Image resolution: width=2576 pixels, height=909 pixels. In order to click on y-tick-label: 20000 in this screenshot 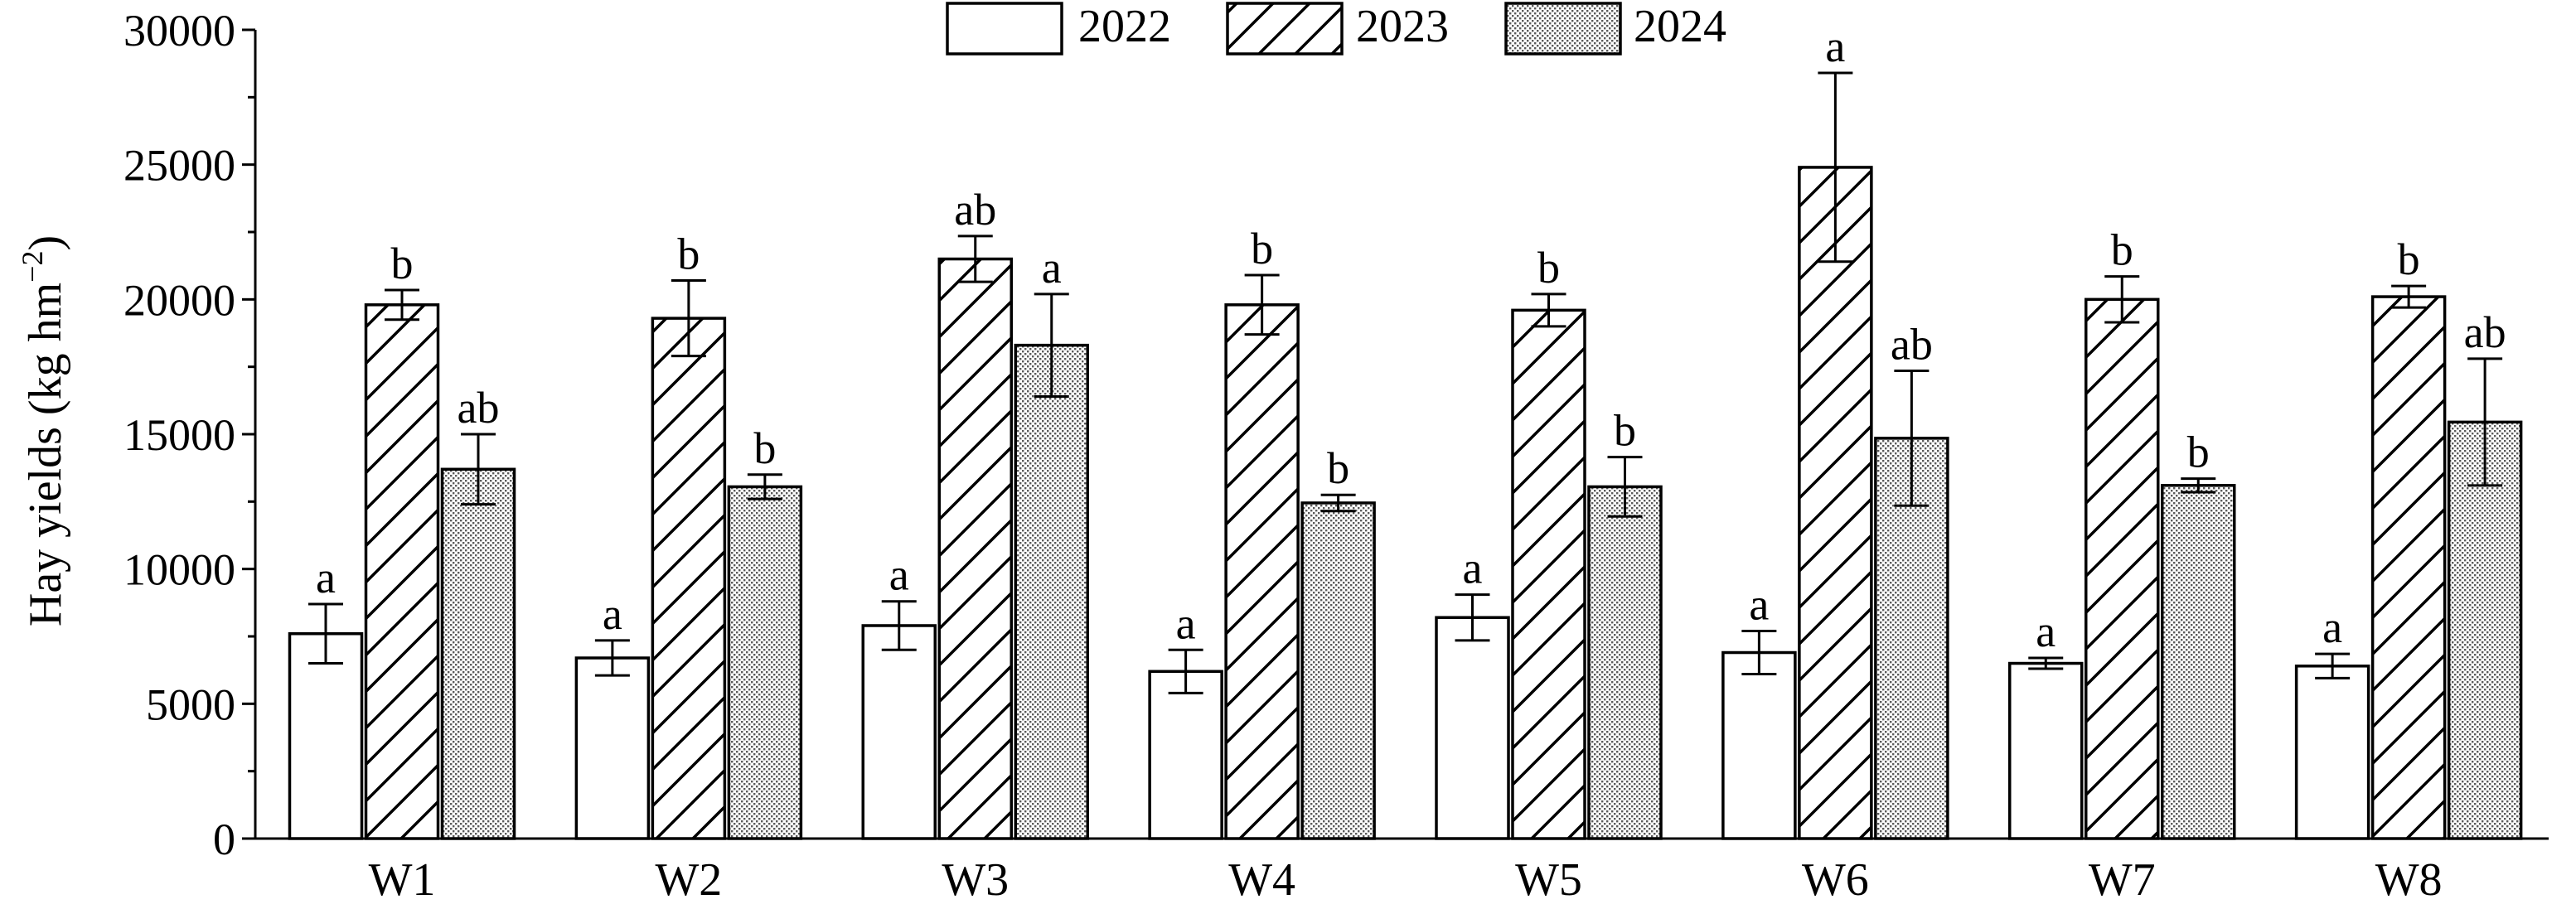, I will do `click(179, 300)`.